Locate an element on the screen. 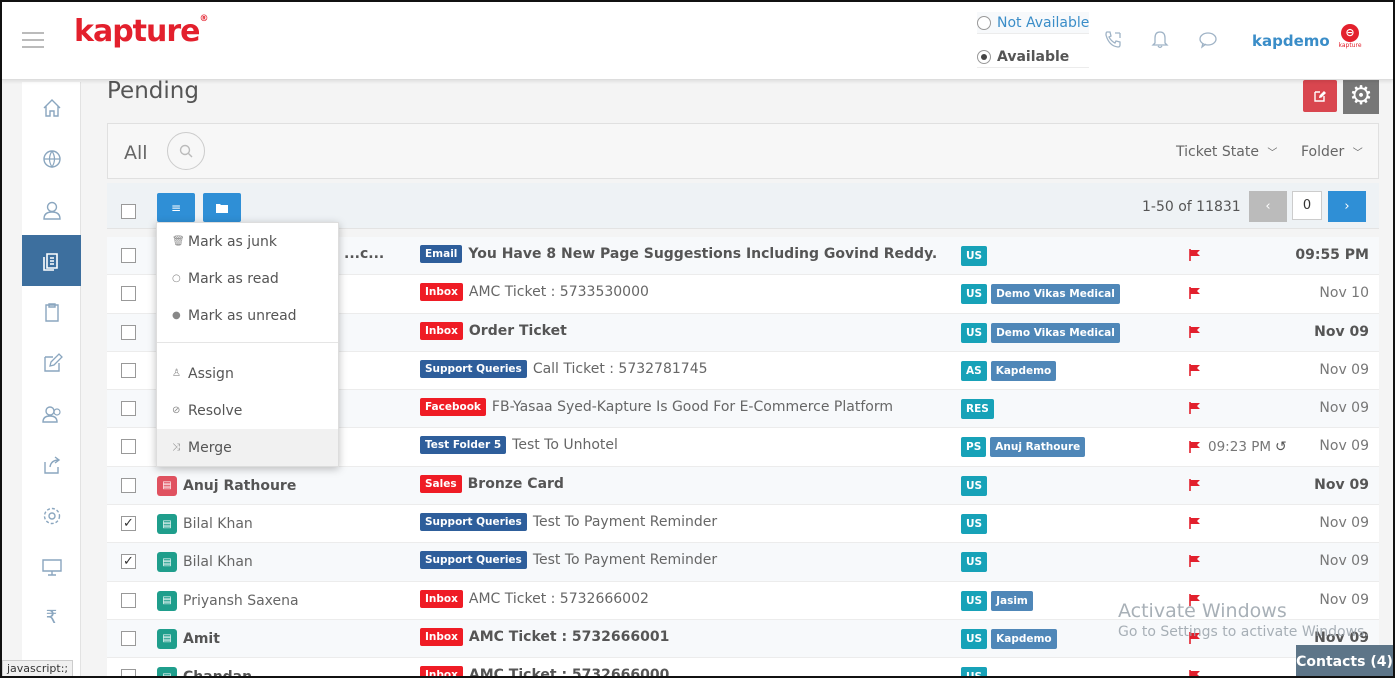  nav-monitor-icon is located at coordinates (51, 566).